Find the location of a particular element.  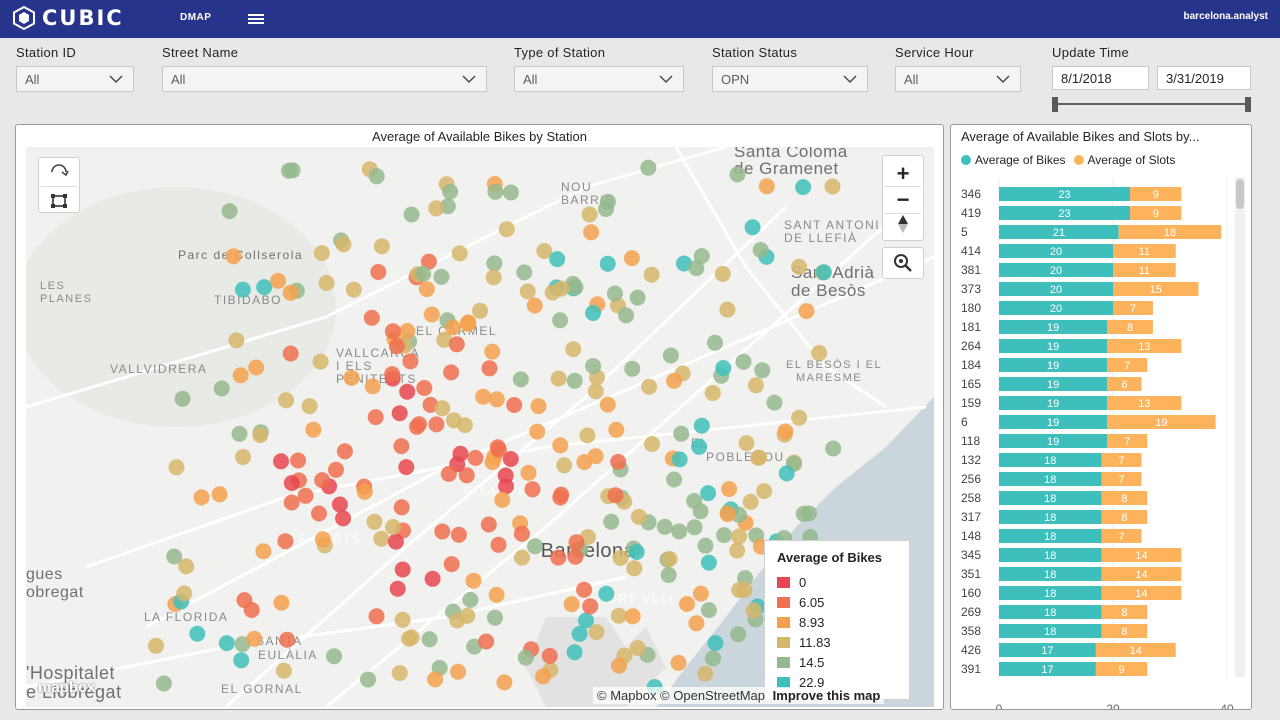

legend-item: 6.05 is located at coordinates (837, 602).